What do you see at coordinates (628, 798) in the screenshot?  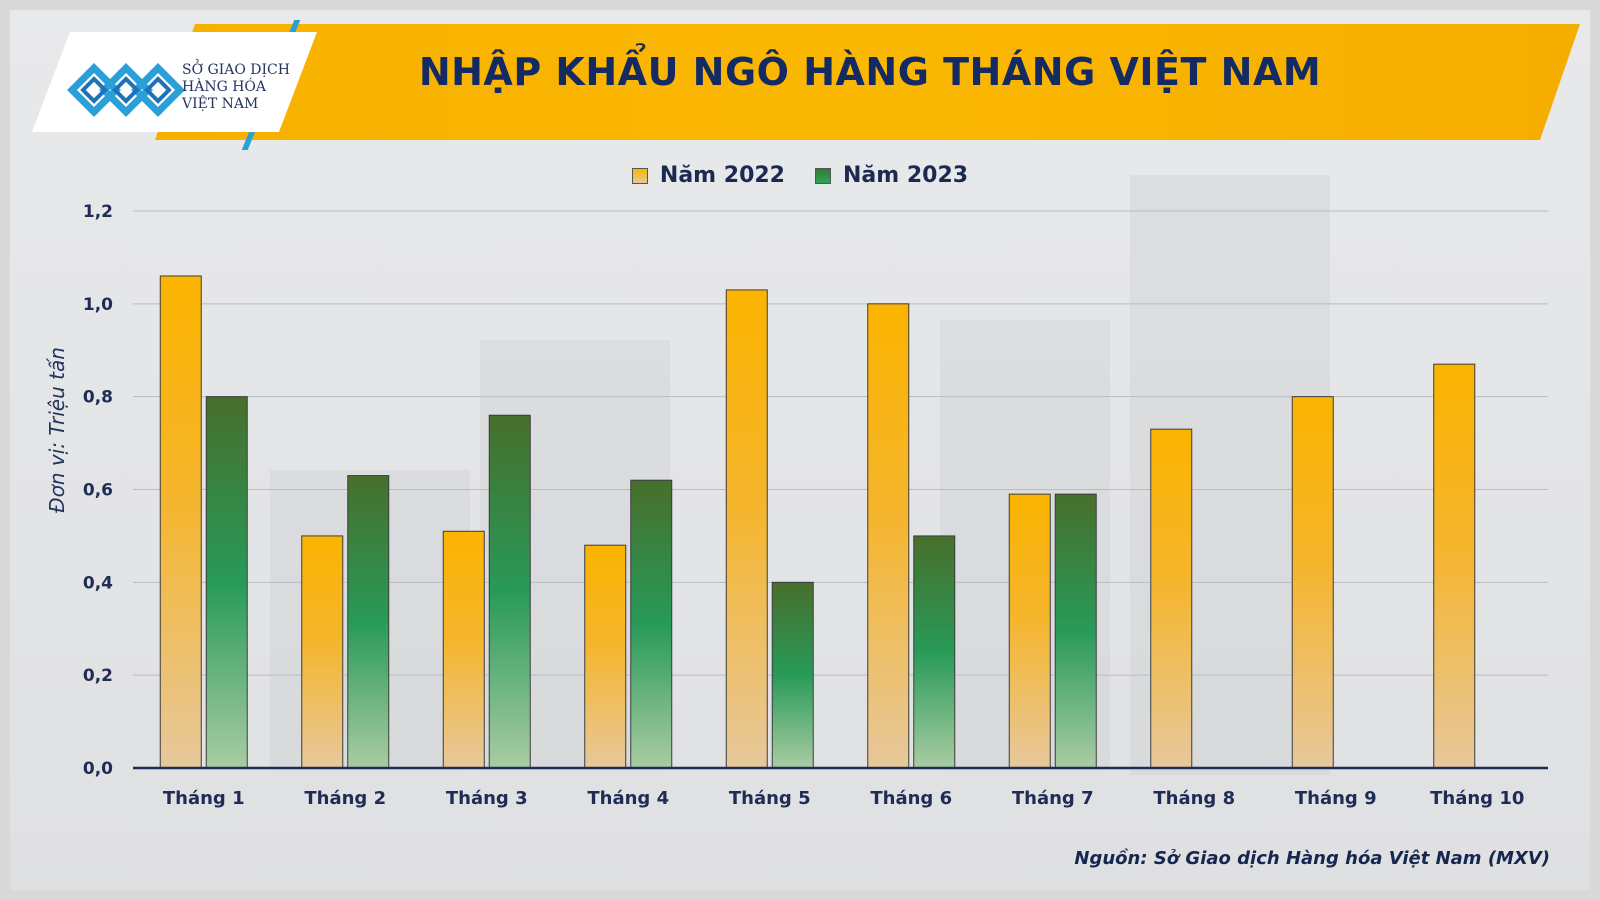 I see `x-tick-label: Tháng 4` at bounding box center [628, 798].